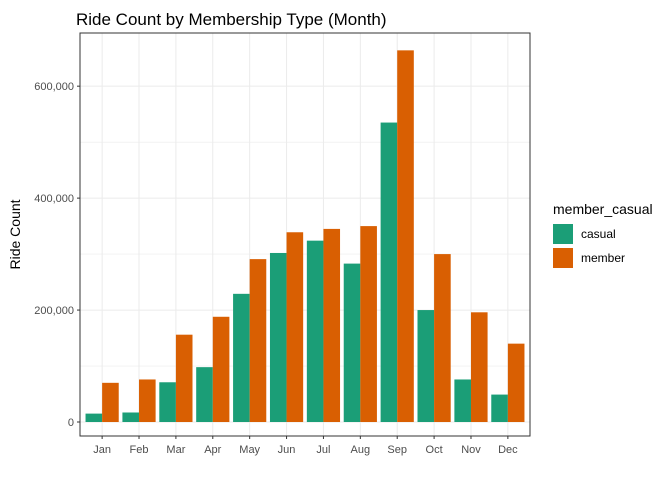  What do you see at coordinates (57, 255) in the screenshot?
I see `y-axis: 0 200,000 400,000 600,000` at bounding box center [57, 255].